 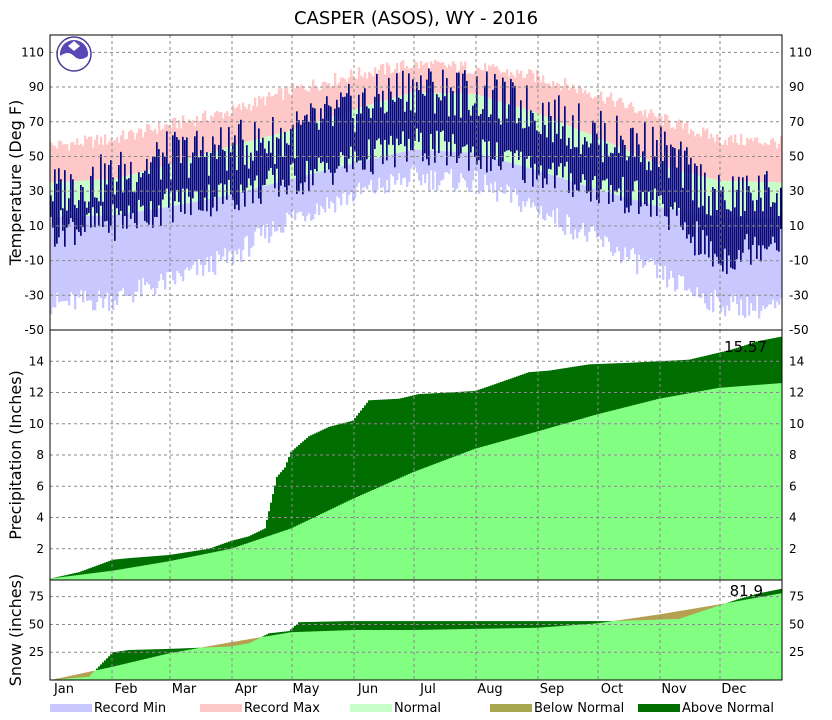 I want to click on y-tick-label-right: 30, so click(x=796, y=191).